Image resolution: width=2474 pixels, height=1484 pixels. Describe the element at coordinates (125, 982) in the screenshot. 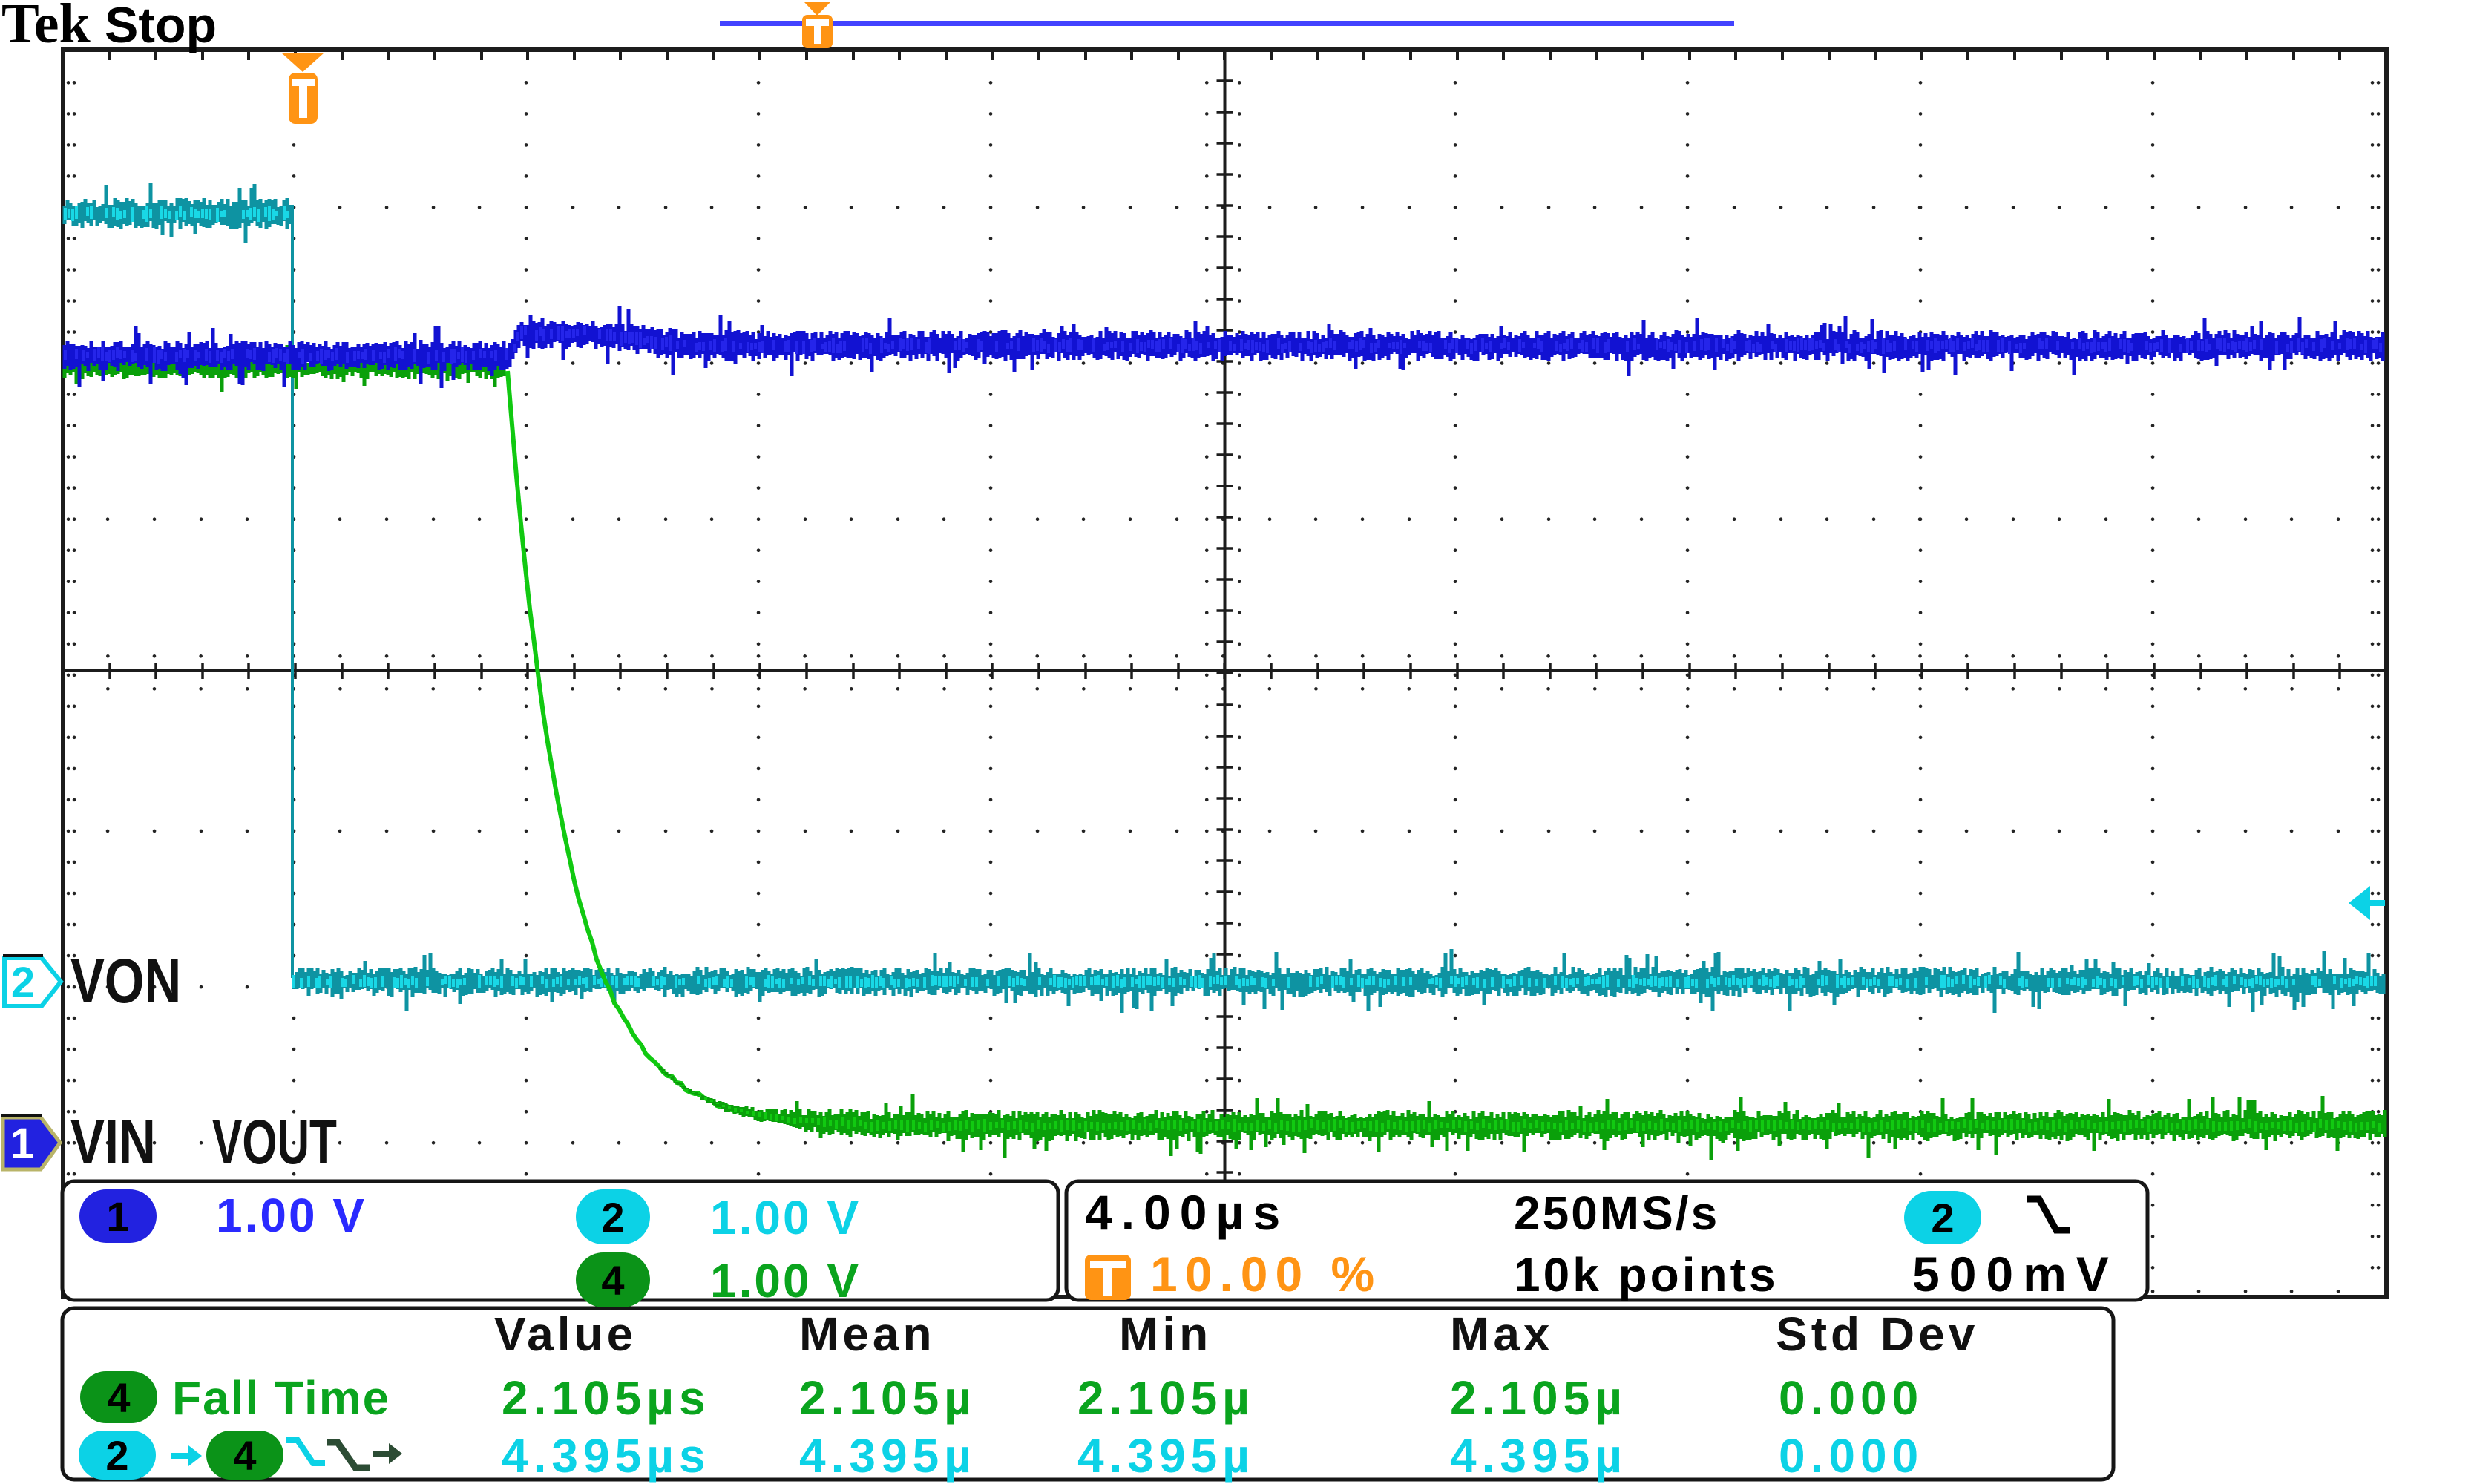

I see `svg-text: VON` at that location.